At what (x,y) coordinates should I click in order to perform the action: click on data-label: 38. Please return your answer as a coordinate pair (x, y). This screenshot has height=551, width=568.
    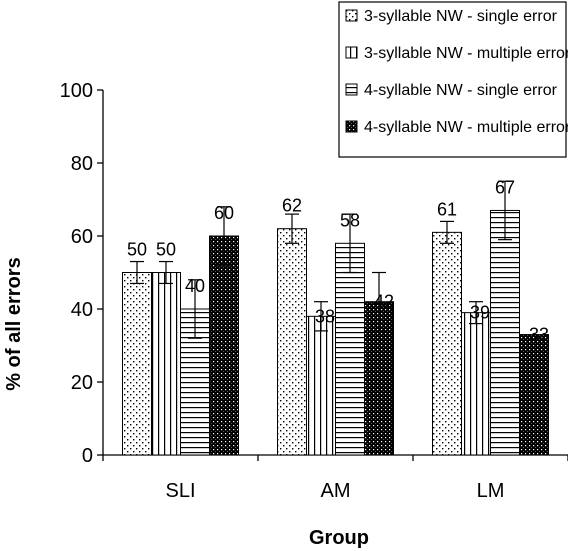
    Looking at the image, I should click on (325, 316).